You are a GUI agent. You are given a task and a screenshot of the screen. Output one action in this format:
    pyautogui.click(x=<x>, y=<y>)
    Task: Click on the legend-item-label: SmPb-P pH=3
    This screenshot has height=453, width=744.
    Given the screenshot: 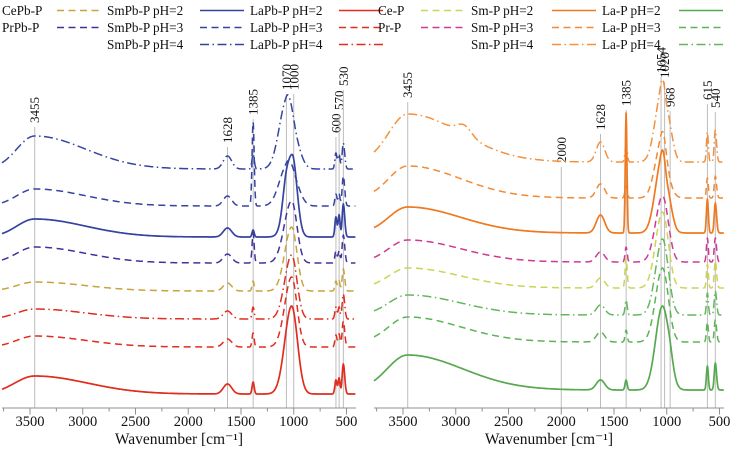 What is the action you would take?
    pyautogui.click(x=145, y=27)
    